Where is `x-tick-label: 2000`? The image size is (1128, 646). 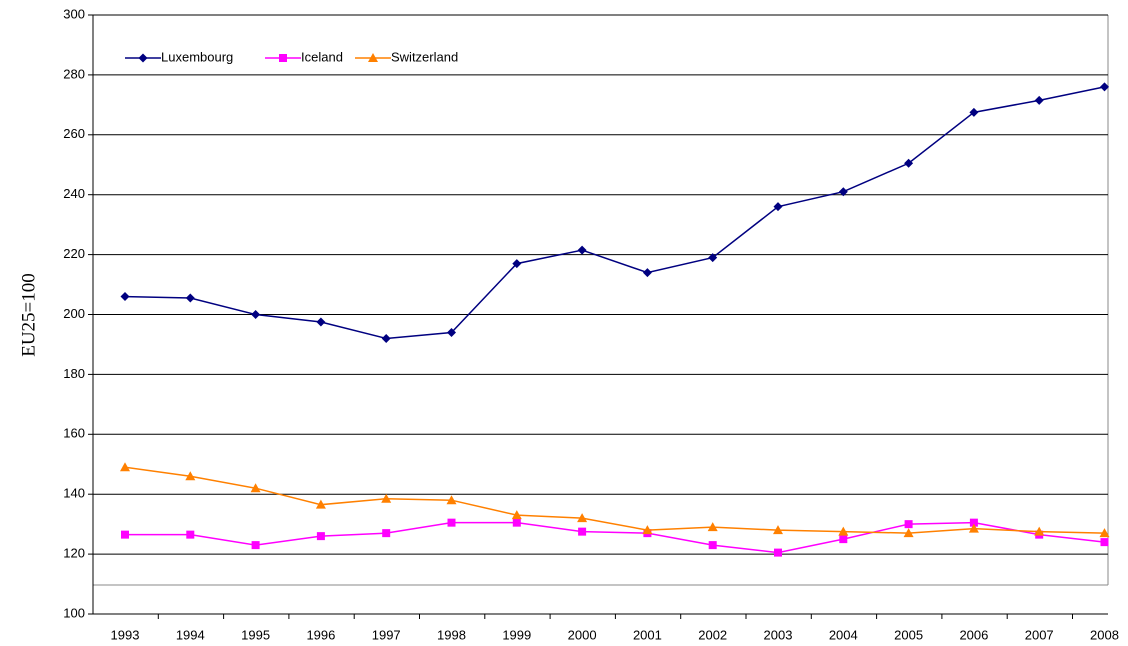 x-tick-label: 2000 is located at coordinates (582, 634).